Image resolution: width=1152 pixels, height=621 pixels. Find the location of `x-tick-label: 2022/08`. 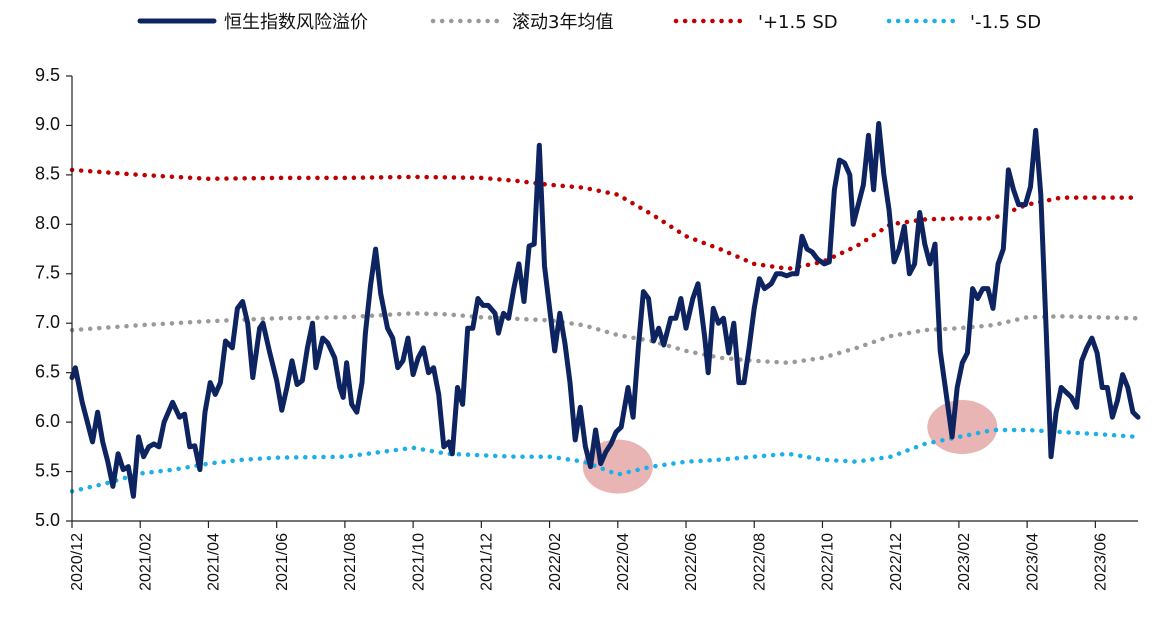

x-tick-label: 2022/08 is located at coordinates (759, 562).